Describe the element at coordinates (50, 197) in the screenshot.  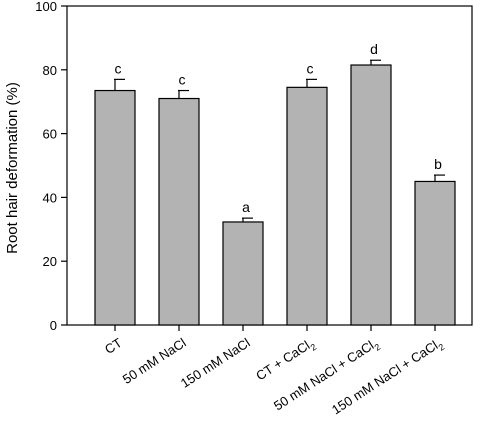
I see `y-tick-label: 40` at that location.